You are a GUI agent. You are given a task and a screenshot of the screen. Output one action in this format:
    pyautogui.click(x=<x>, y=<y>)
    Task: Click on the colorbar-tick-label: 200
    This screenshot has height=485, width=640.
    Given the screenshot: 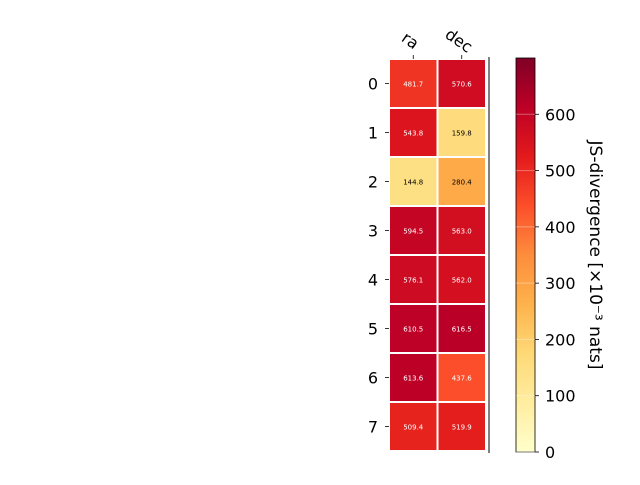 What is the action you would take?
    pyautogui.click(x=560, y=339)
    